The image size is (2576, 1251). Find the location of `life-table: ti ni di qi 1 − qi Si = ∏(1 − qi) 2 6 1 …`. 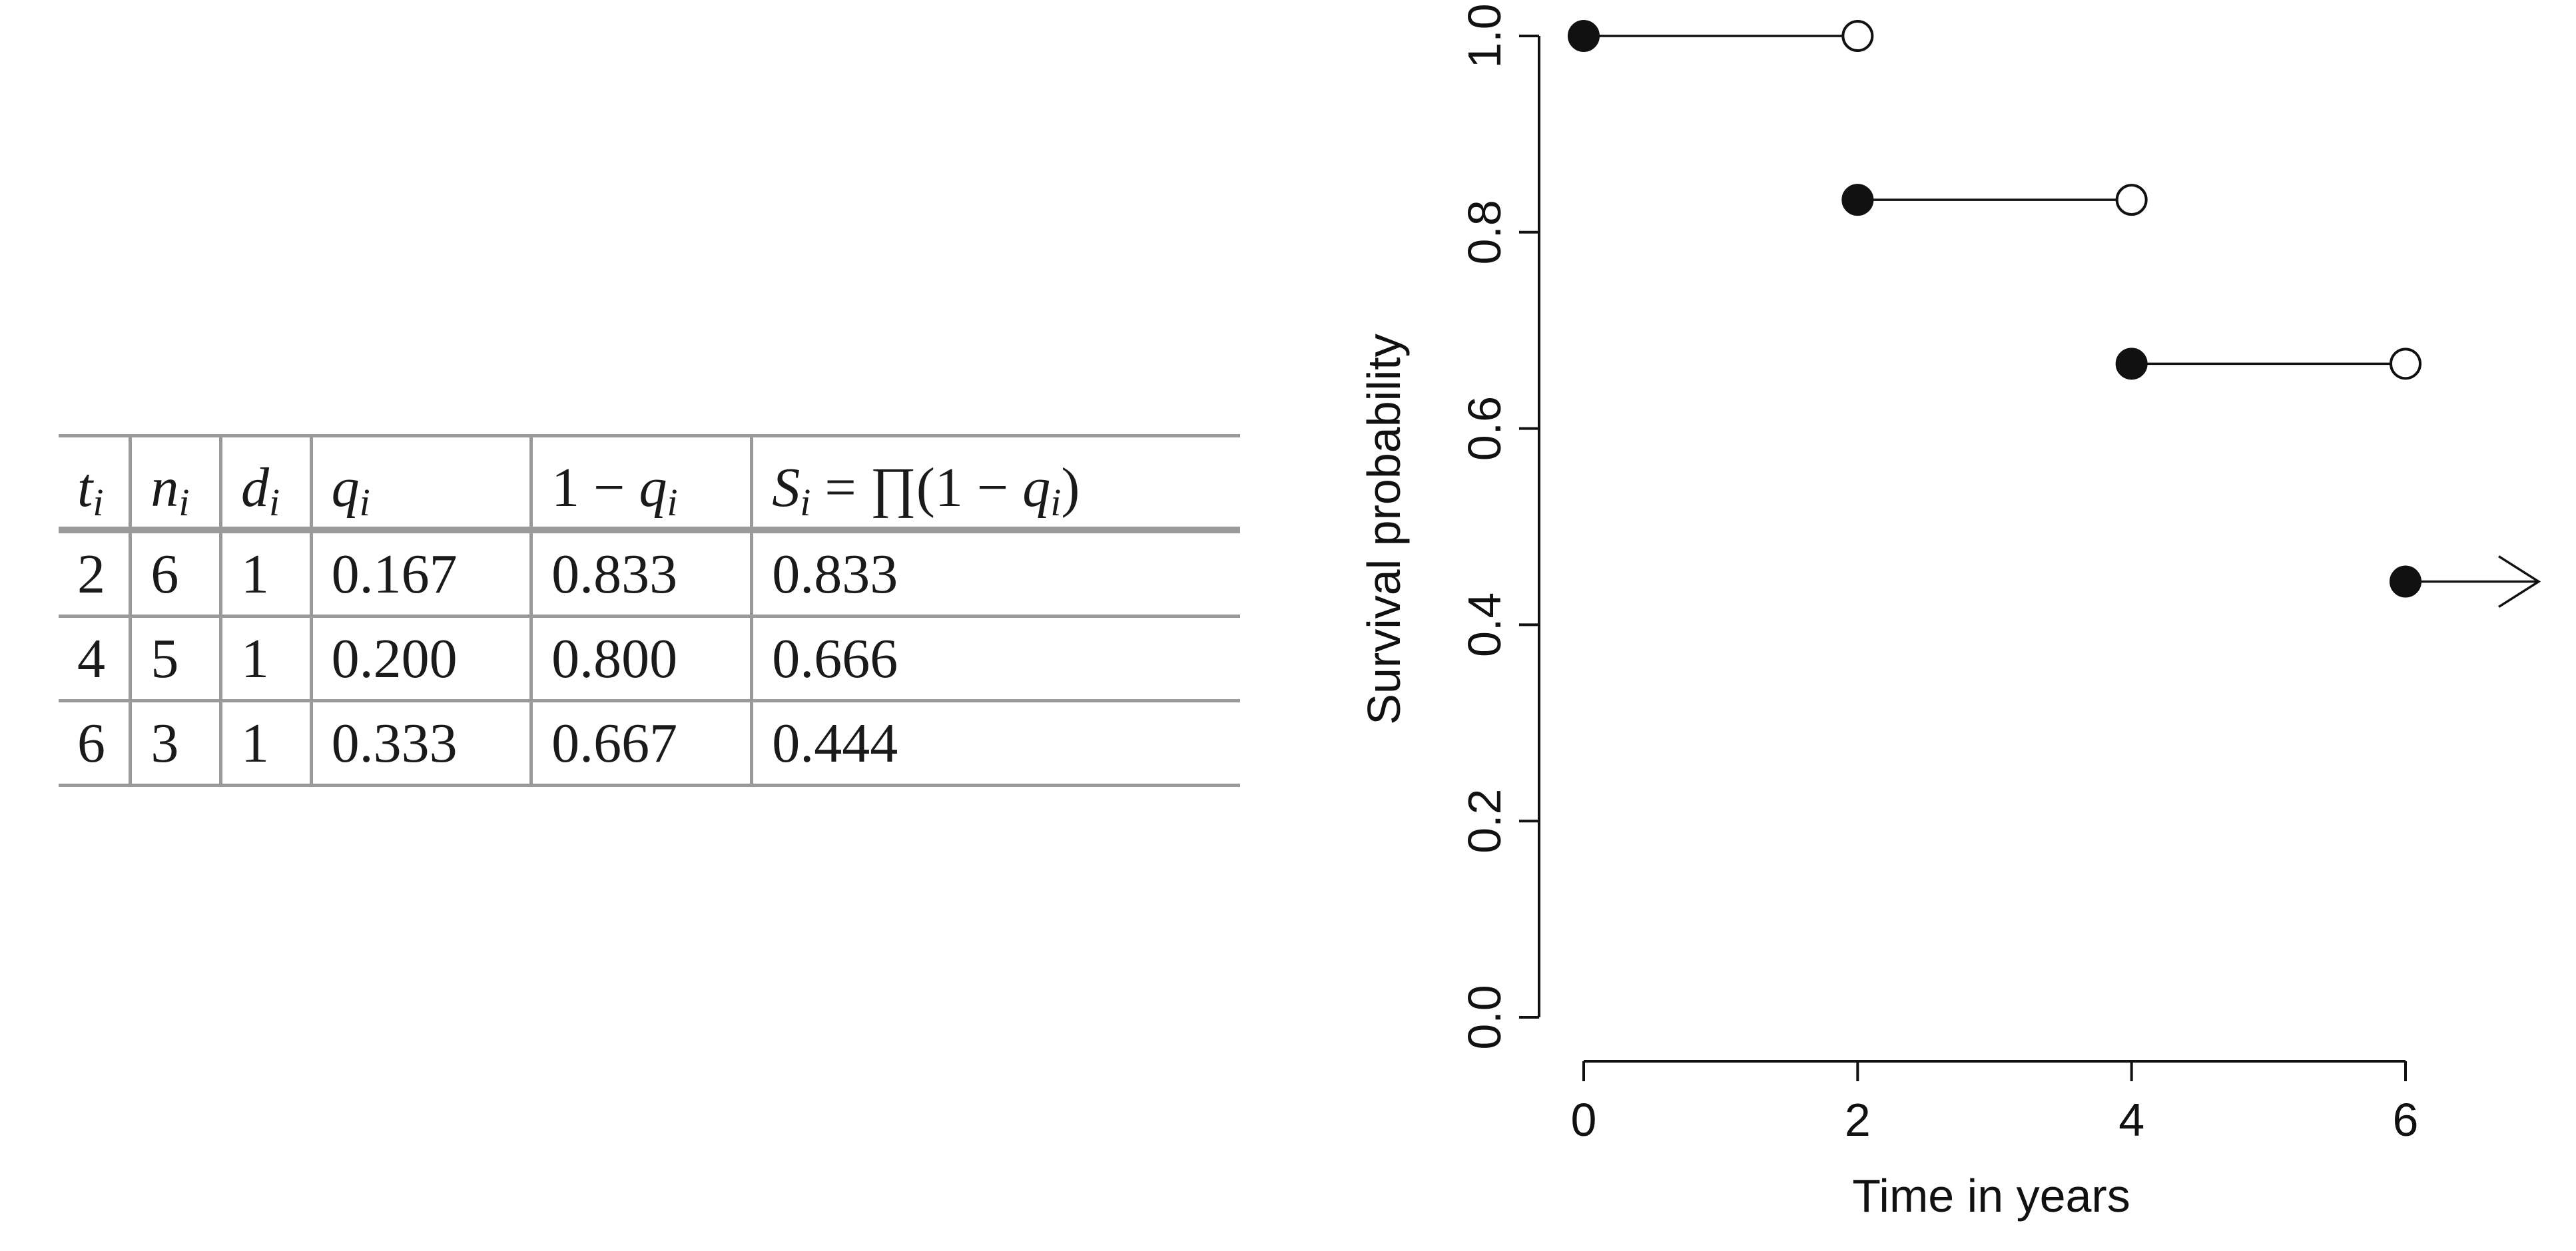

life-table: ti ni di qi 1 − qi Si = ∏(1 − qi) 2 6 1 … is located at coordinates (649, 611).